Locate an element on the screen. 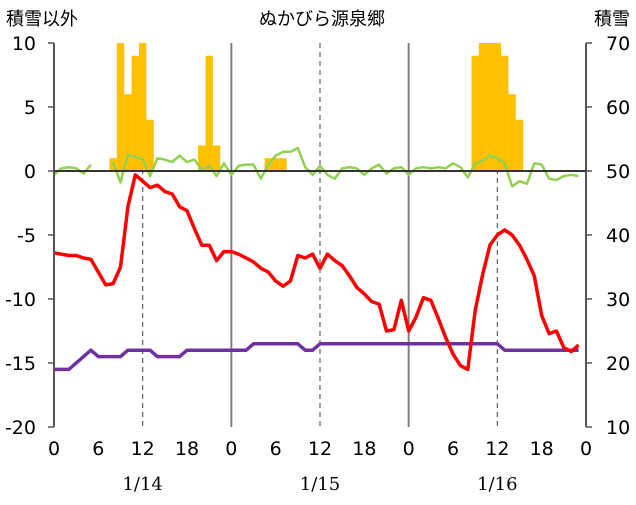 This screenshot has width=636, height=505. snow-depth-line is located at coordinates (316, 357).